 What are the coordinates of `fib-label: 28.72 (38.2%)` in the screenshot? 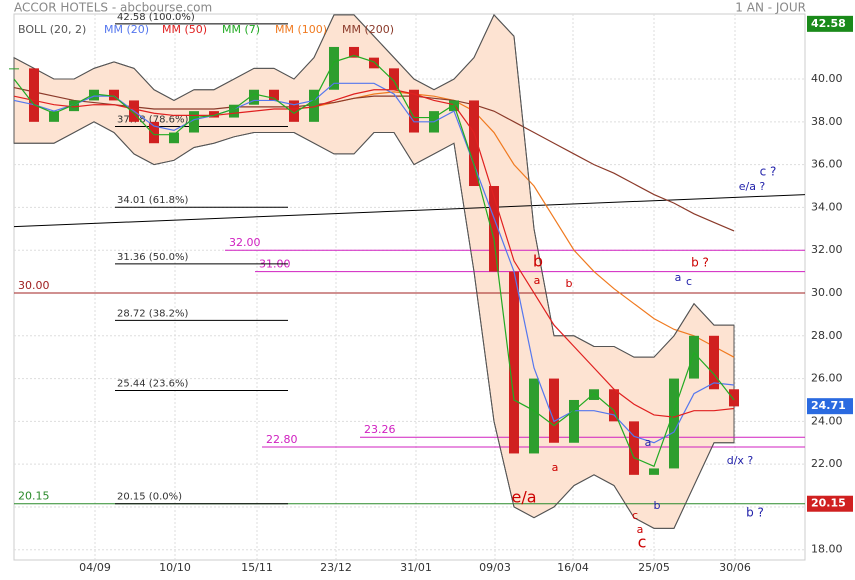 It's located at (152, 313).